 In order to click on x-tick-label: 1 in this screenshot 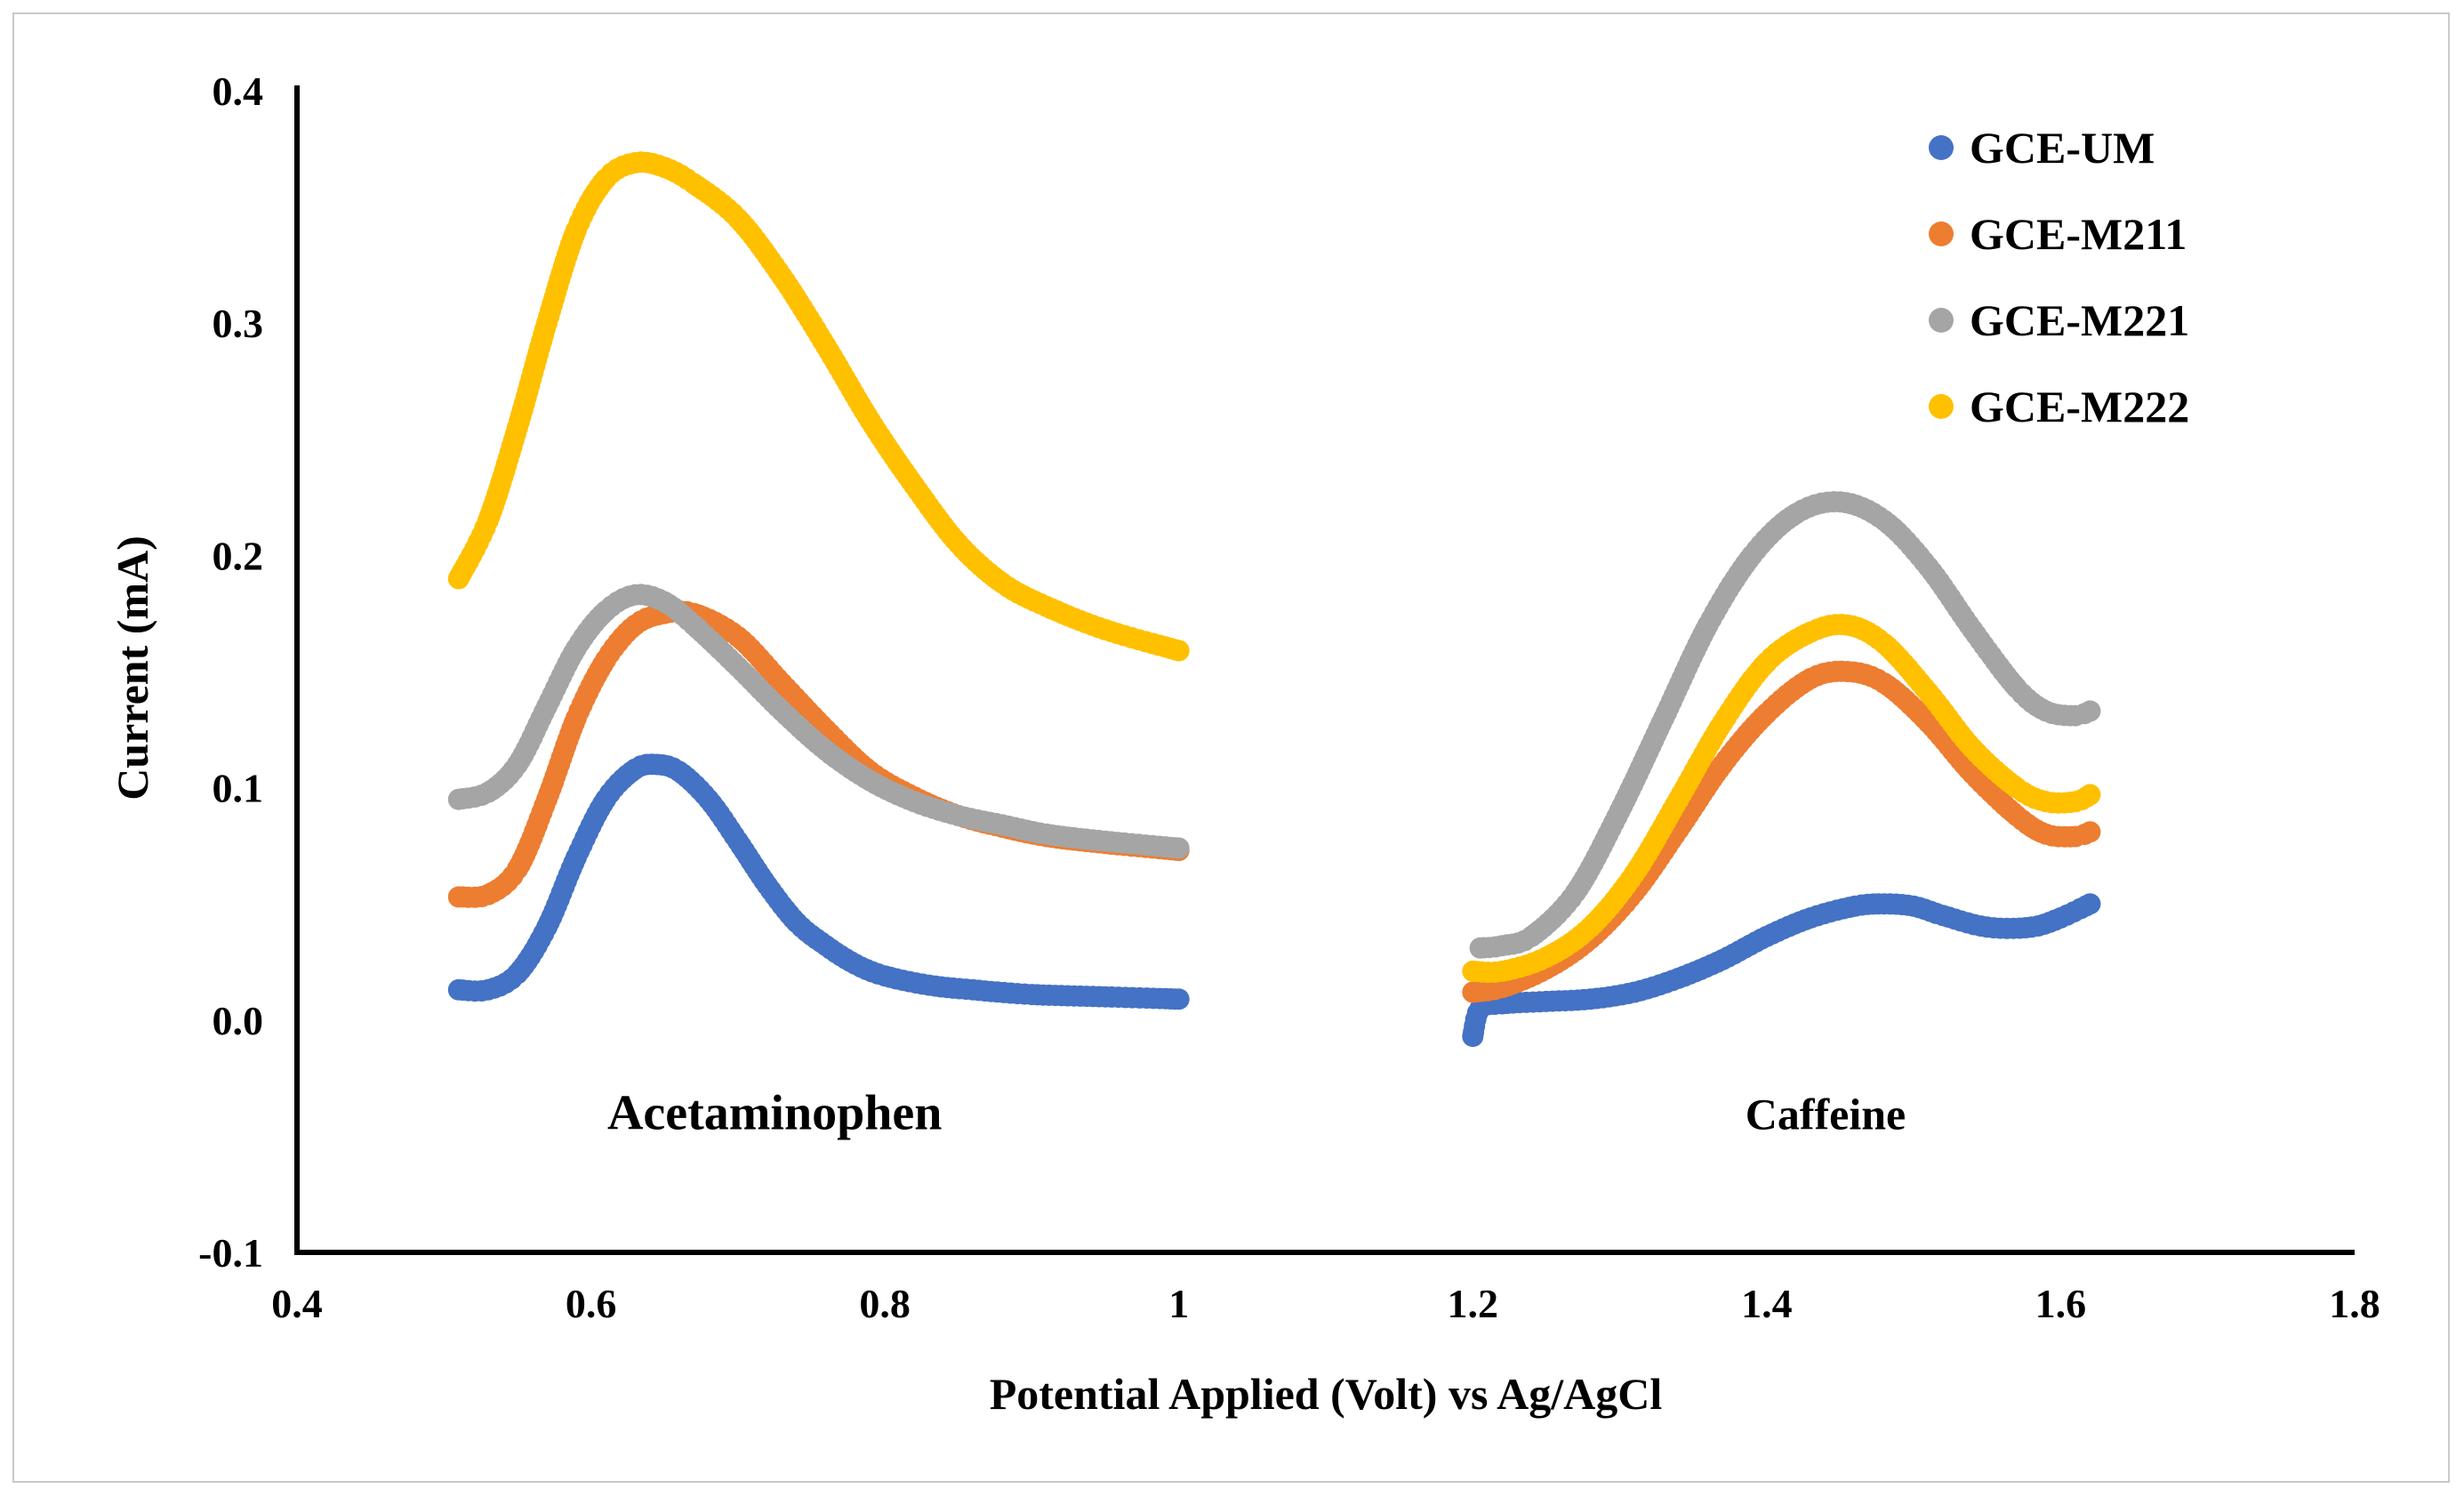, I will do `click(1178, 1303)`.